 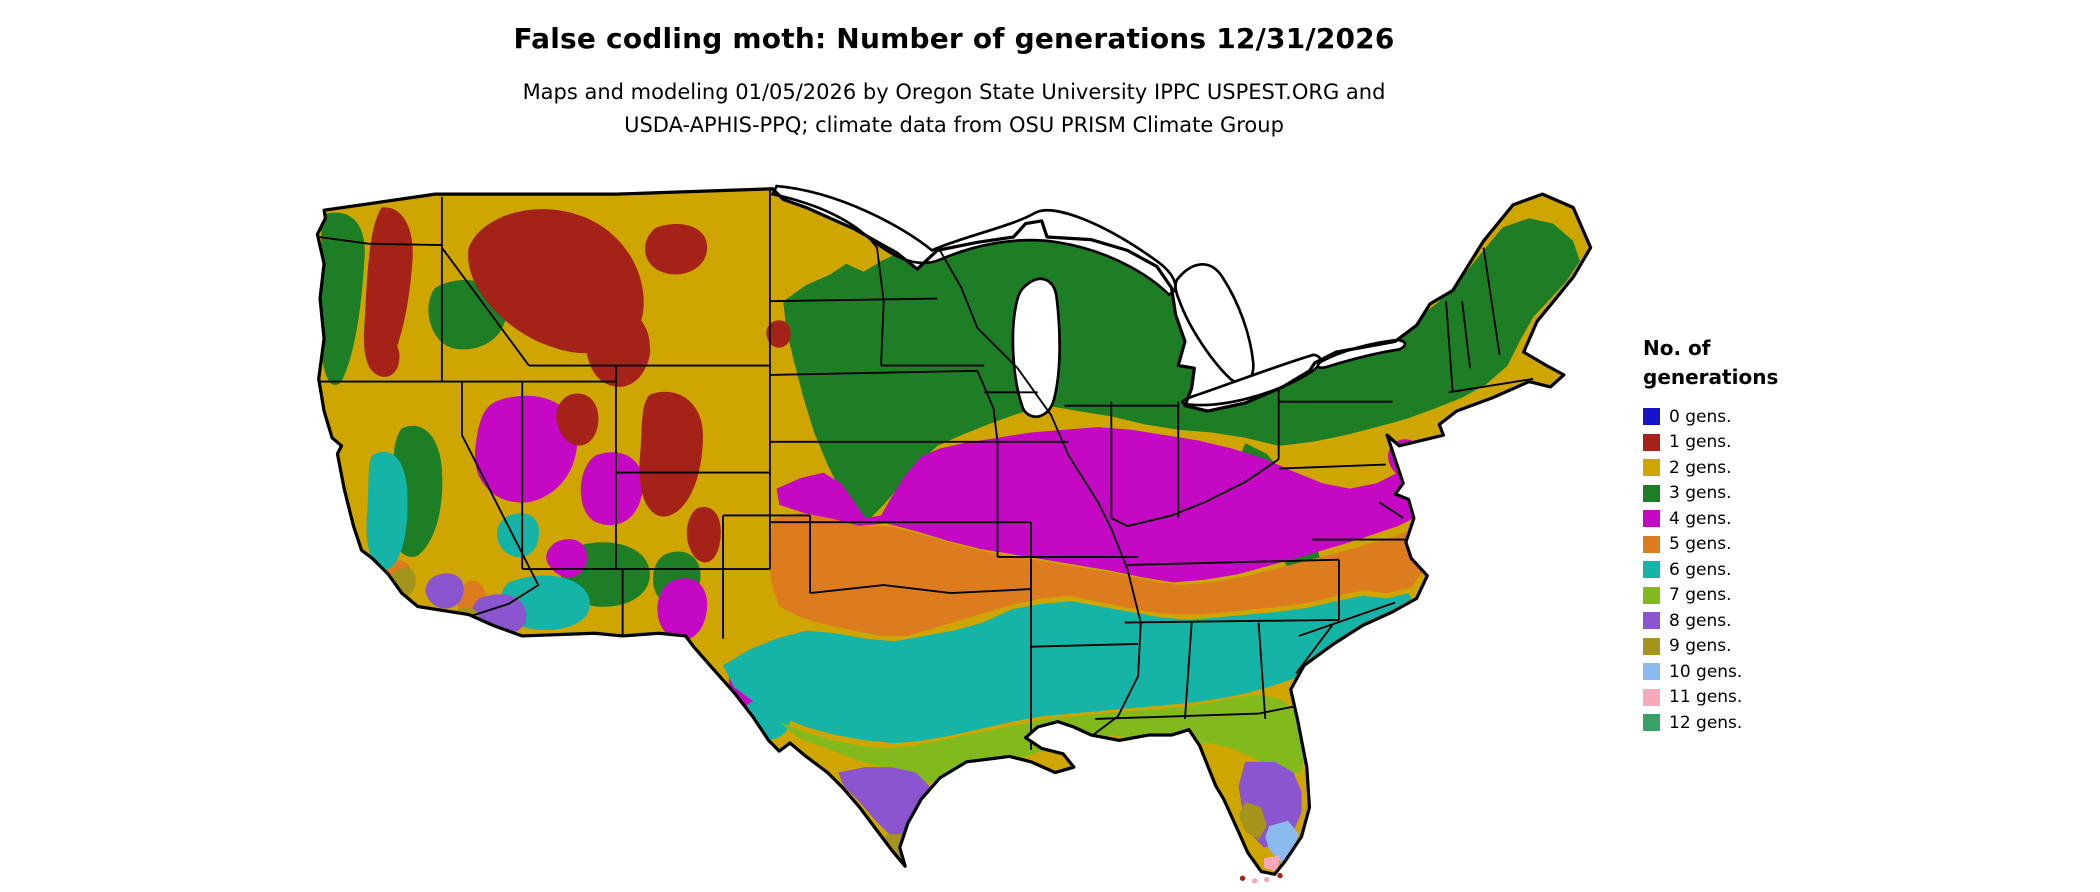 What do you see at coordinates (1088, 301) in the screenshot?
I see `great-lakes` at bounding box center [1088, 301].